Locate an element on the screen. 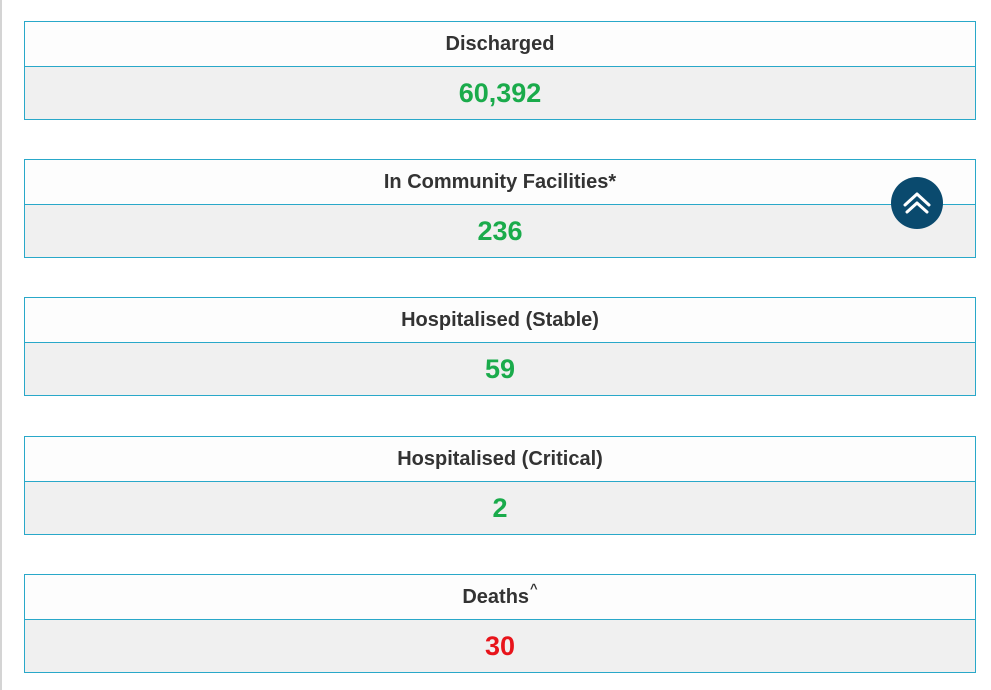 The height and width of the screenshot is (690, 991). stat-card-discharged: Discharged 60,392 is located at coordinates (500, 70).